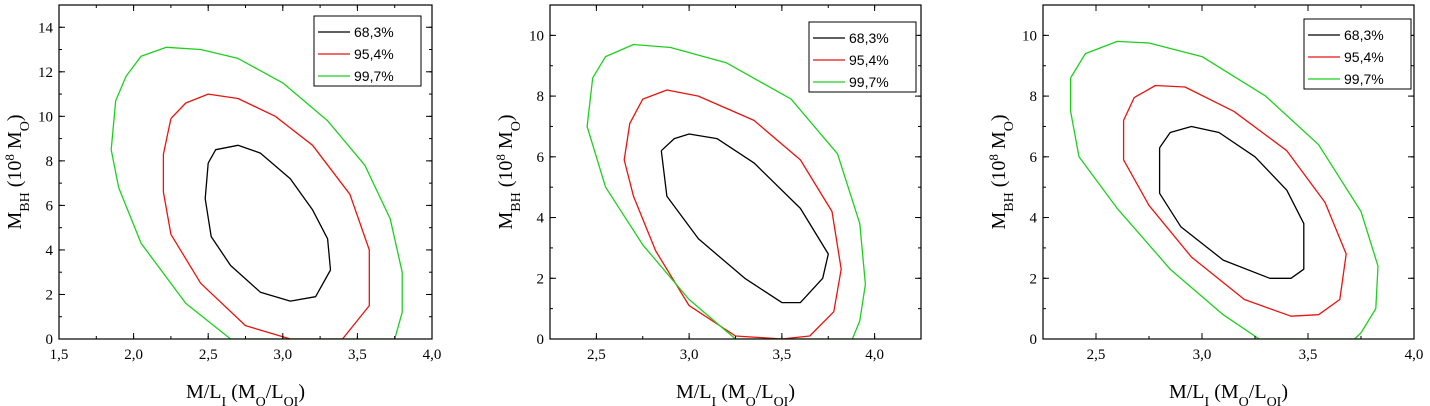 The width and height of the screenshot is (1430, 406). Describe the element at coordinates (133, 355) in the screenshot. I see `x-tick-label: 2,0` at that location.